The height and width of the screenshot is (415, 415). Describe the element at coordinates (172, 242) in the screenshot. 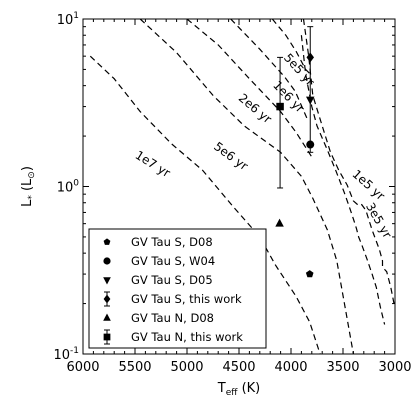

I see `legend-label: GV Tau S, D08` at that location.